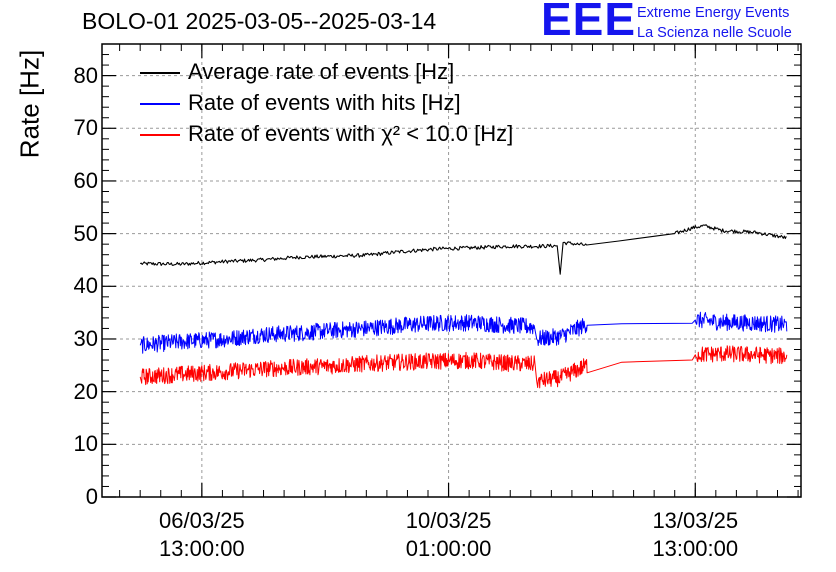 This screenshot has height=572, width=836. Describe the element at coordinates (351, 133) in the screenshot. I see `legend-label: Rate of events with χ² < 10.0 [Hz]` at that location.